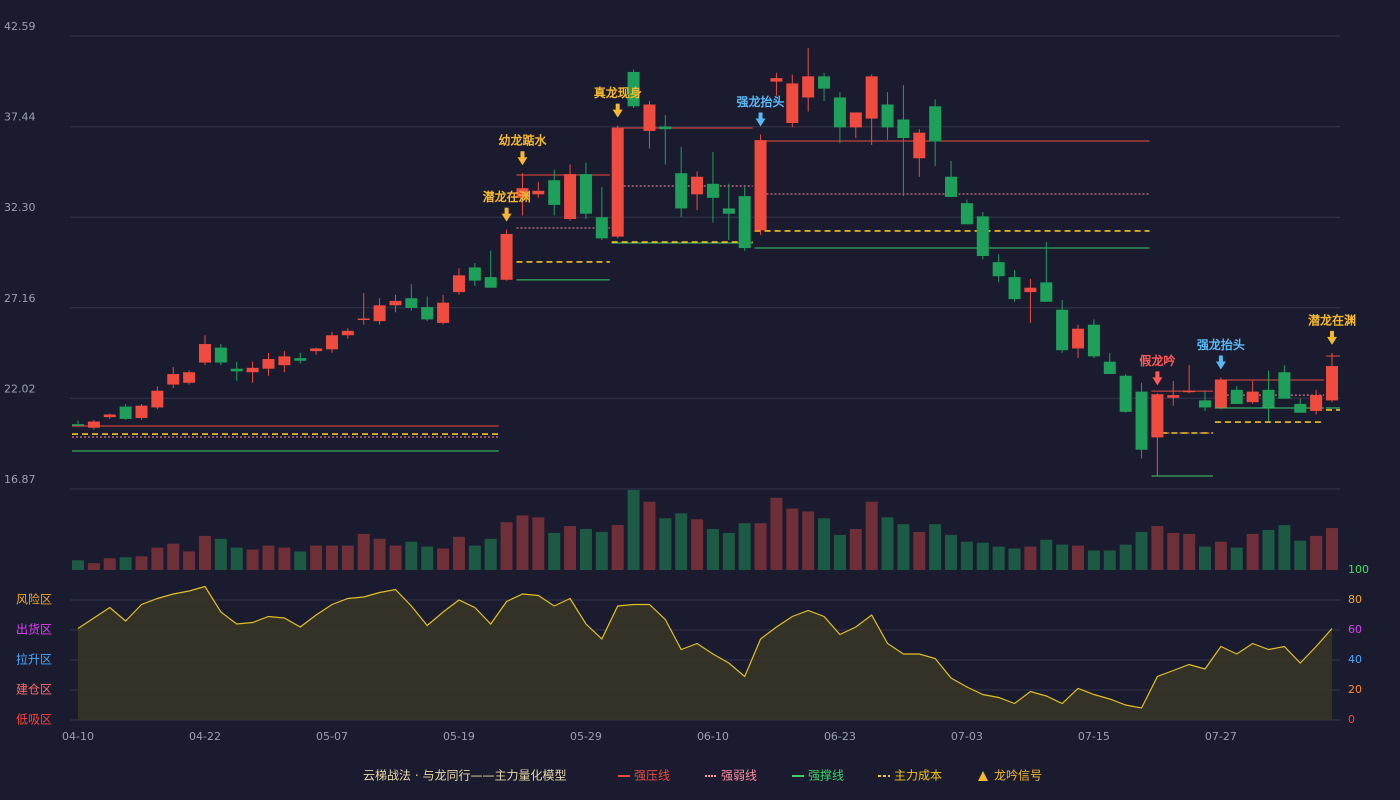  Describe the element at coordinates (1094, 736) in the screenshot. I see `x-tick-label: 07-15` at that location.